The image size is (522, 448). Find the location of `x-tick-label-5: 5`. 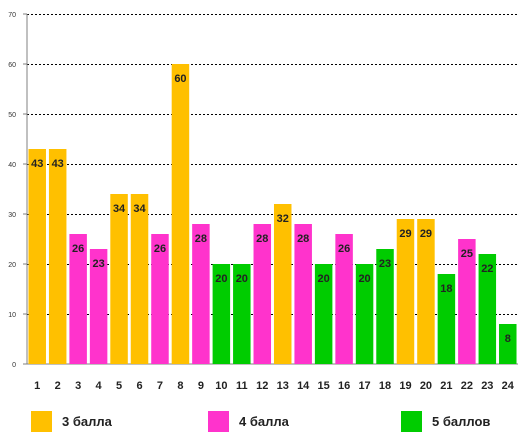

x-tick-label-5: 5 is located at coordinates (119, 386).